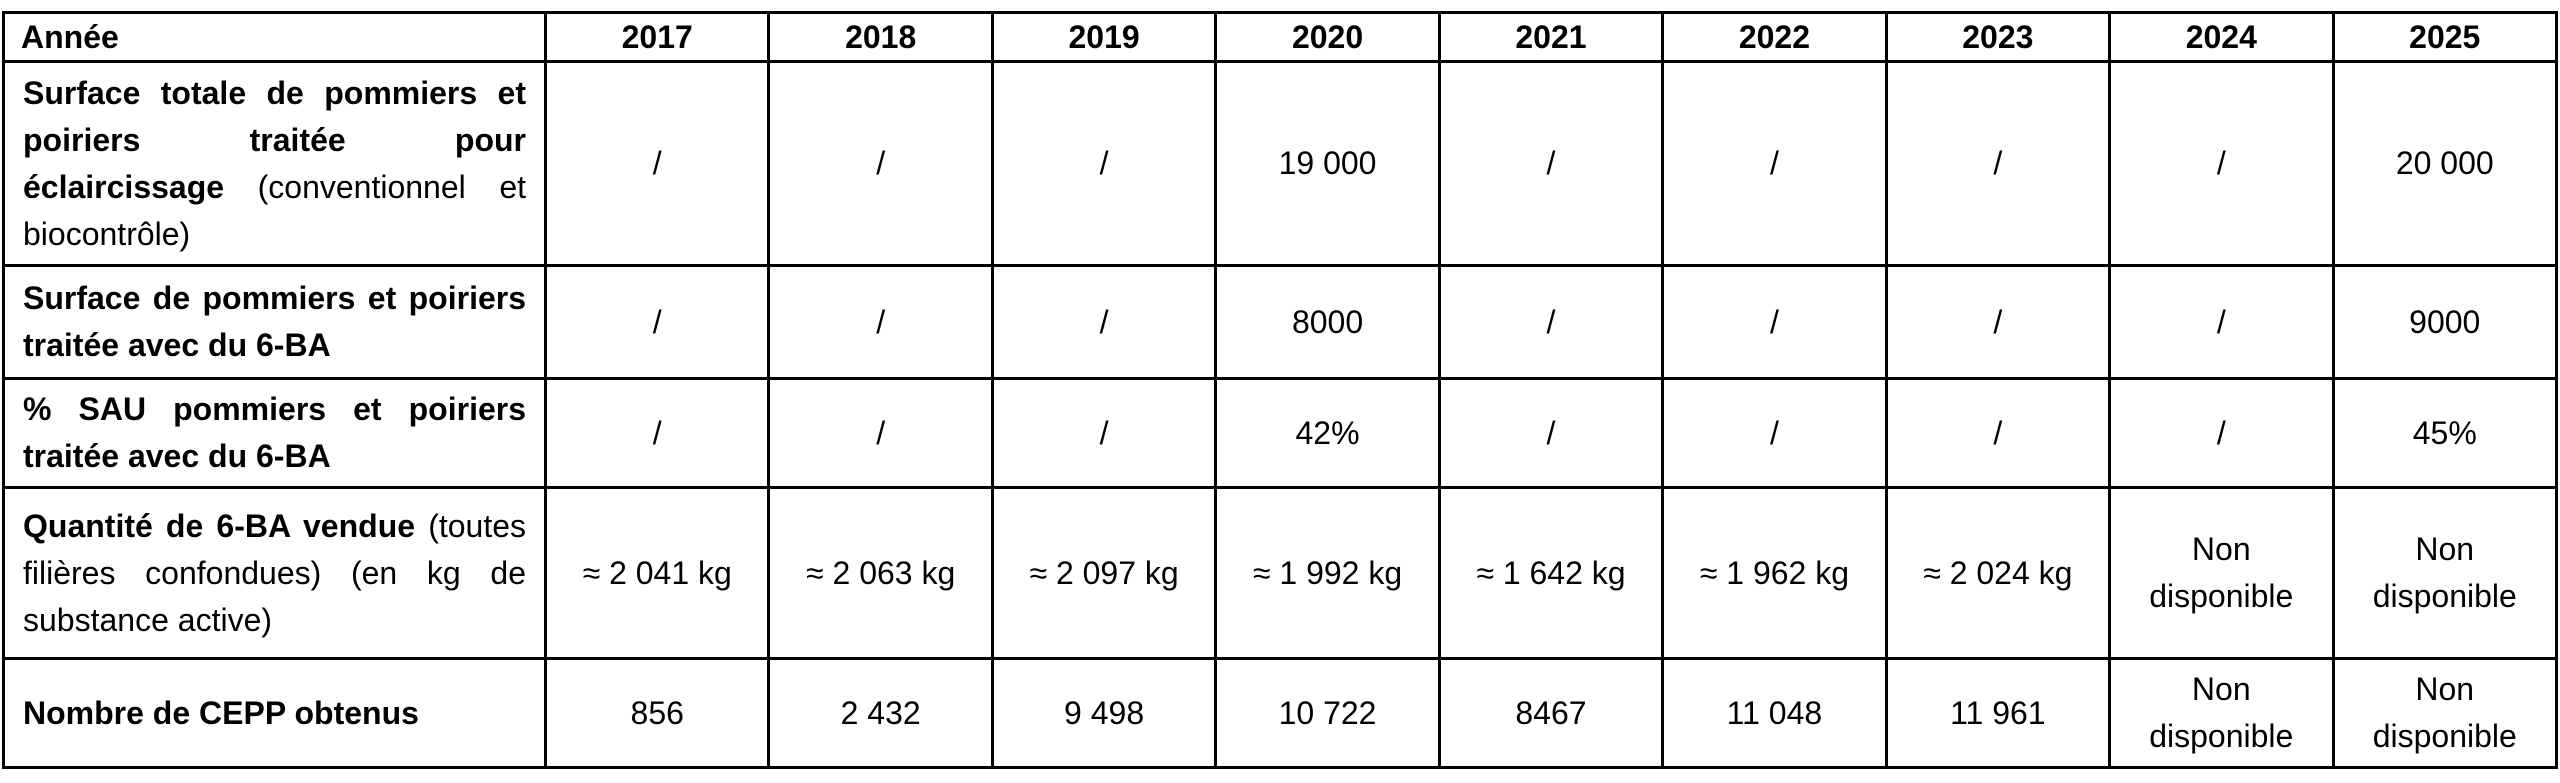 The image size is (2560, 783). I want to click on cell: 856, so click(657, 713).